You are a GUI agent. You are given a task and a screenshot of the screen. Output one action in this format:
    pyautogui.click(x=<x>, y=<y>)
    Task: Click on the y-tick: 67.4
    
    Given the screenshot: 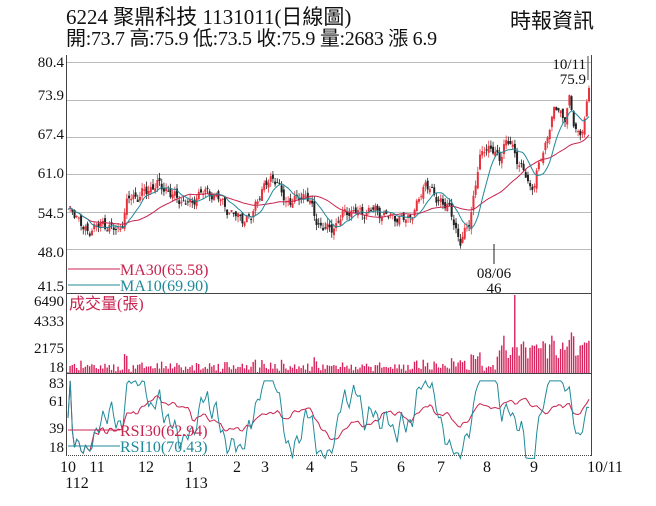 What is the action you would take?
    pyautogui.click(x=51, y=135)
    